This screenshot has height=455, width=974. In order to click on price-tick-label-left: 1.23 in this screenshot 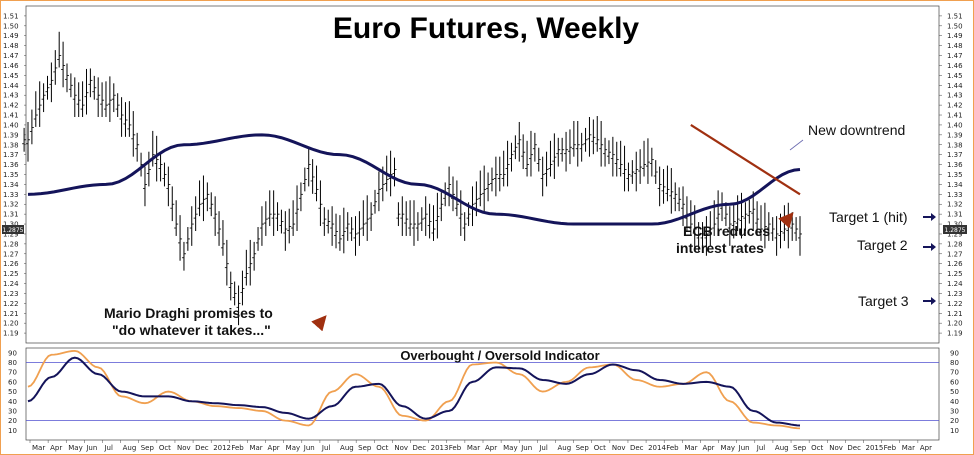, I will do `click(11, 294)`.